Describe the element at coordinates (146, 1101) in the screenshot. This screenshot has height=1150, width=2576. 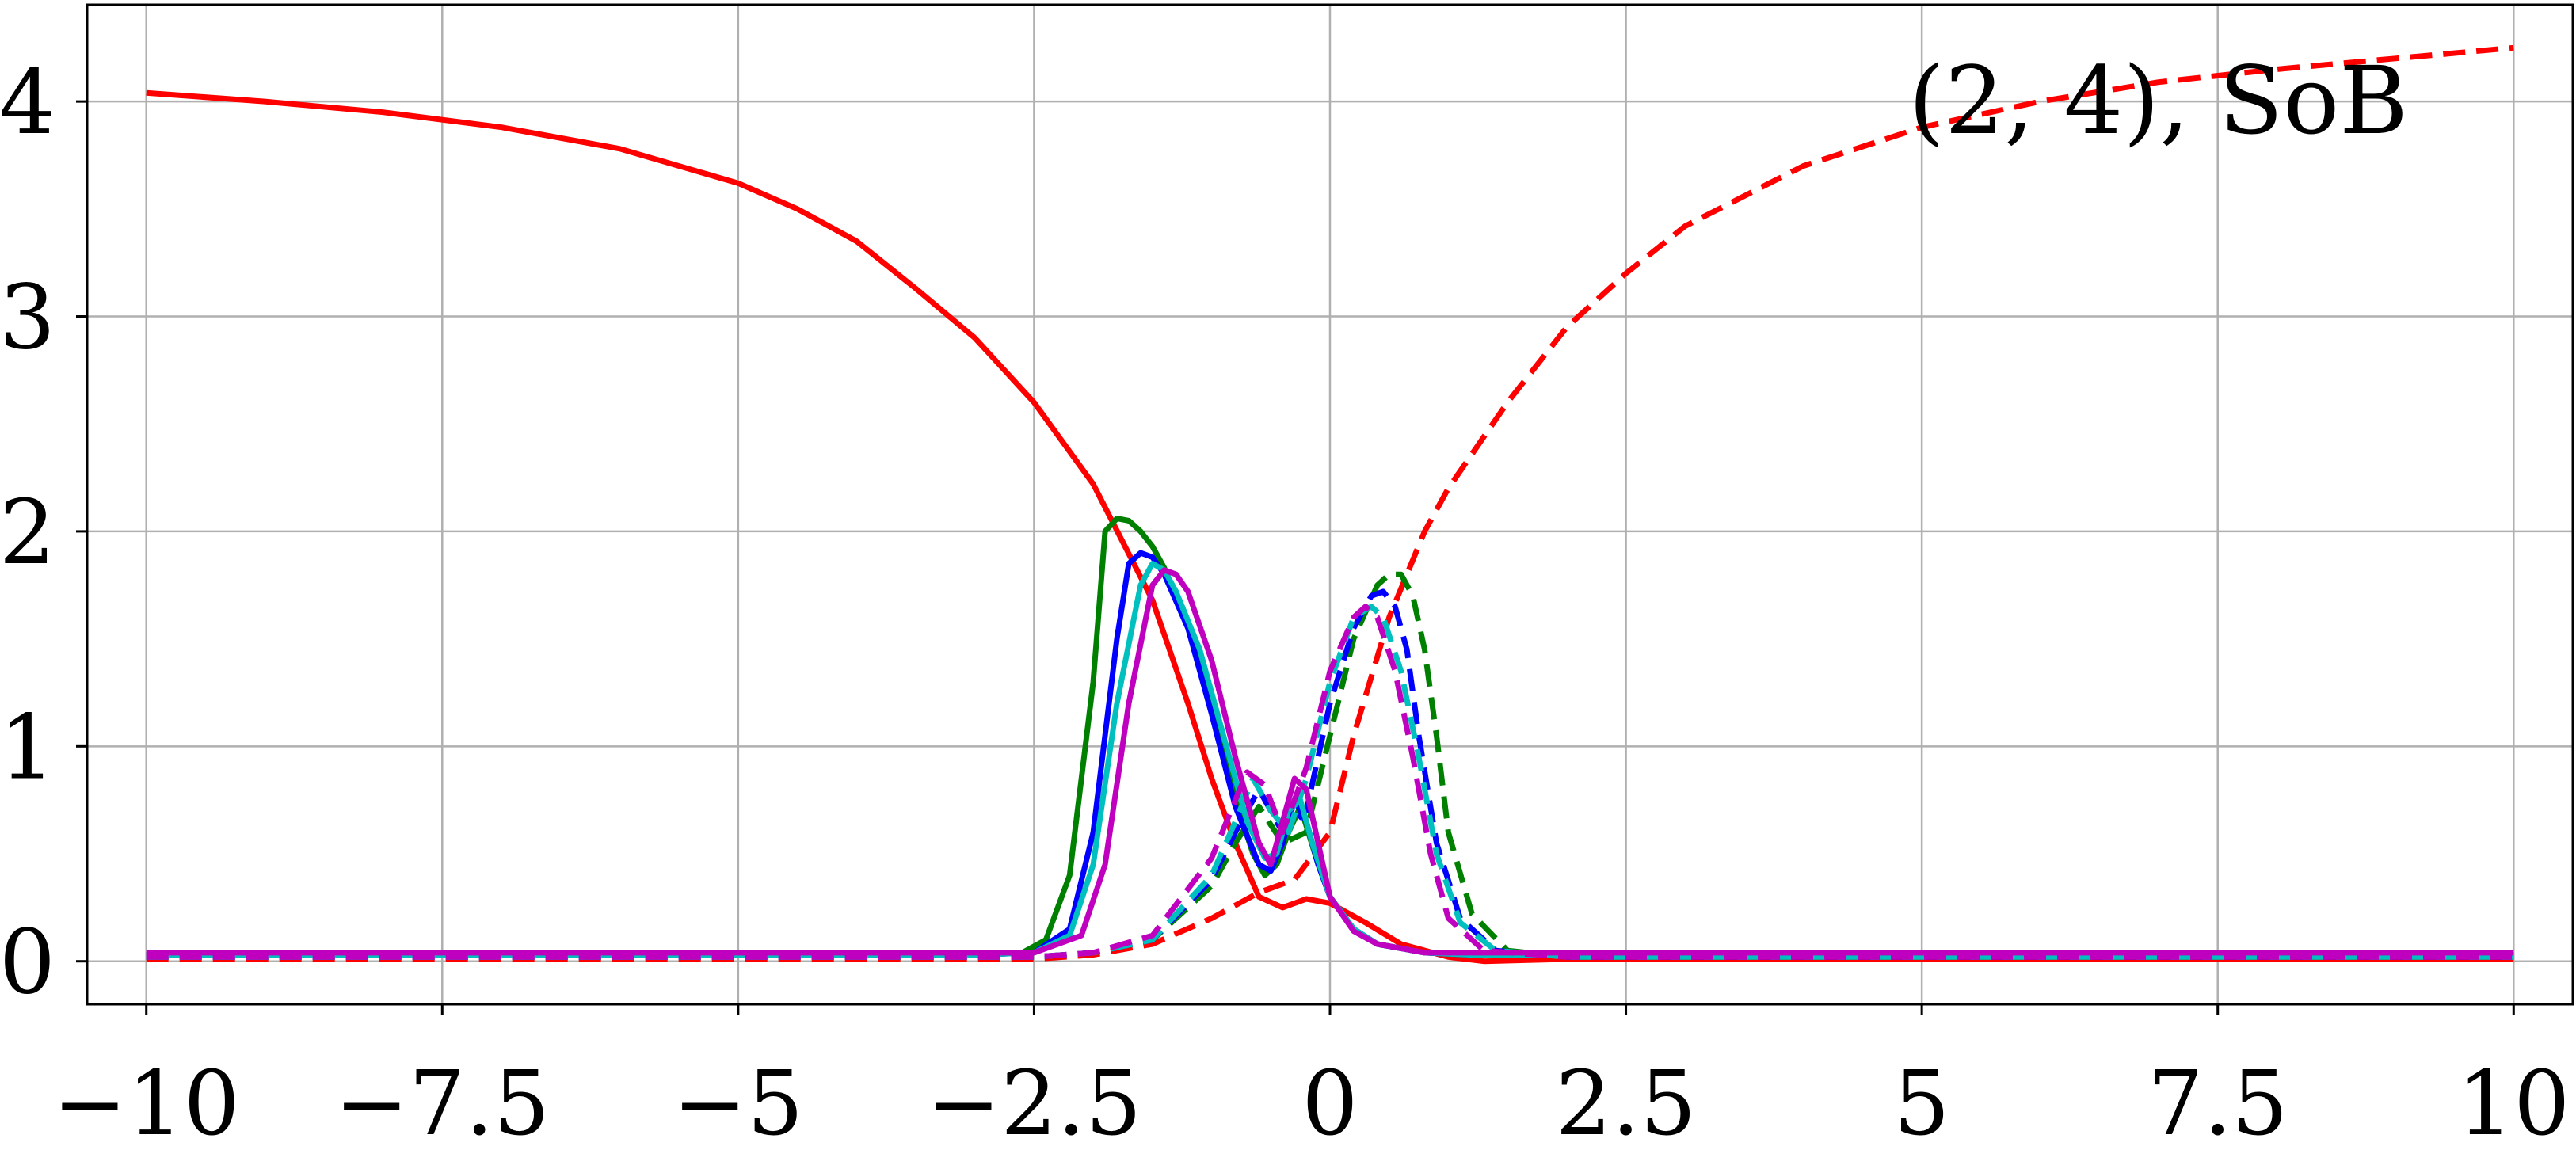
I see `x-tick-label: −10` at that location.